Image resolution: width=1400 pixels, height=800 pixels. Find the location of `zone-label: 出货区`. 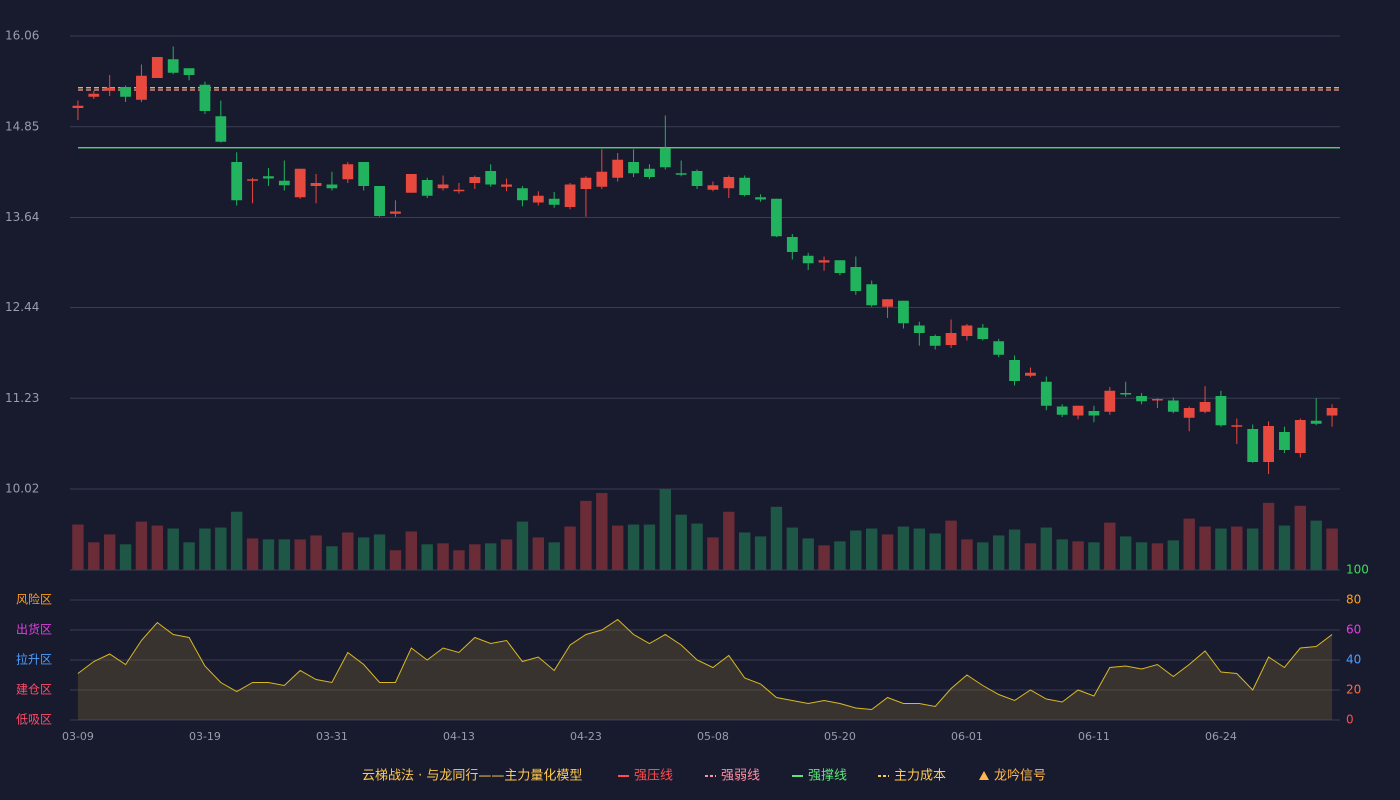

zone-label: 出货区 is located at coordinates (34, 629).